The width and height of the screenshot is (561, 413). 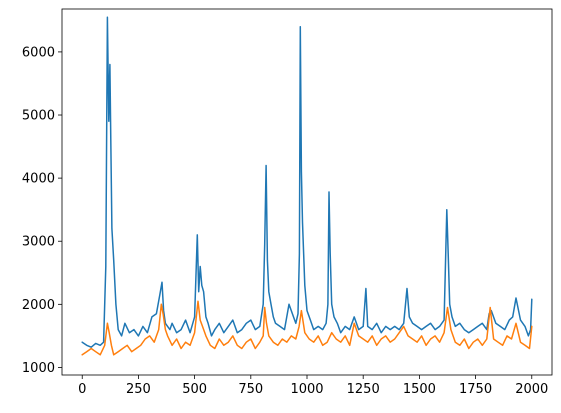 What do you see at coordinates (38, 242) in the screenshot?
I see `y-tick-label: 3000` at bounding box center [38, 242].